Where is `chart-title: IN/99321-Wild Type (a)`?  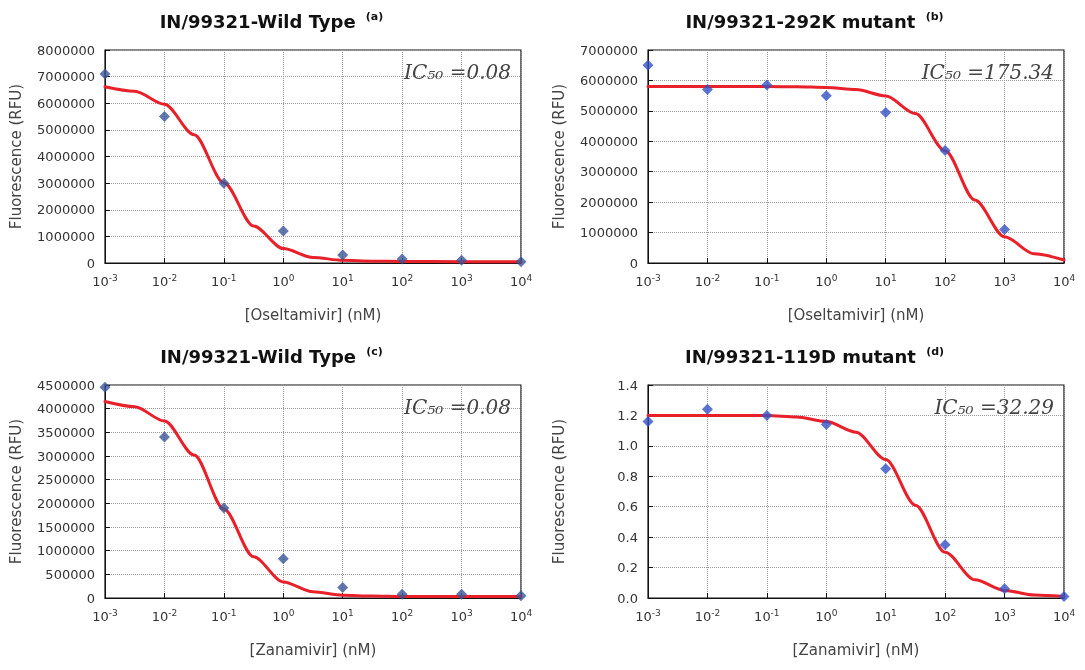 chart-title: IN/99321-Wild Type (a) is located at coordinates (271, 21).